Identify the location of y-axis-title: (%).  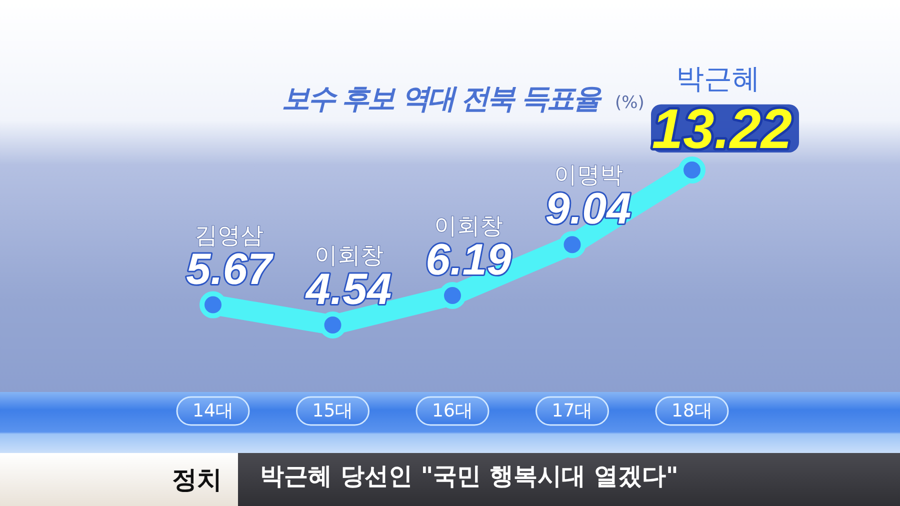
(629, 103).